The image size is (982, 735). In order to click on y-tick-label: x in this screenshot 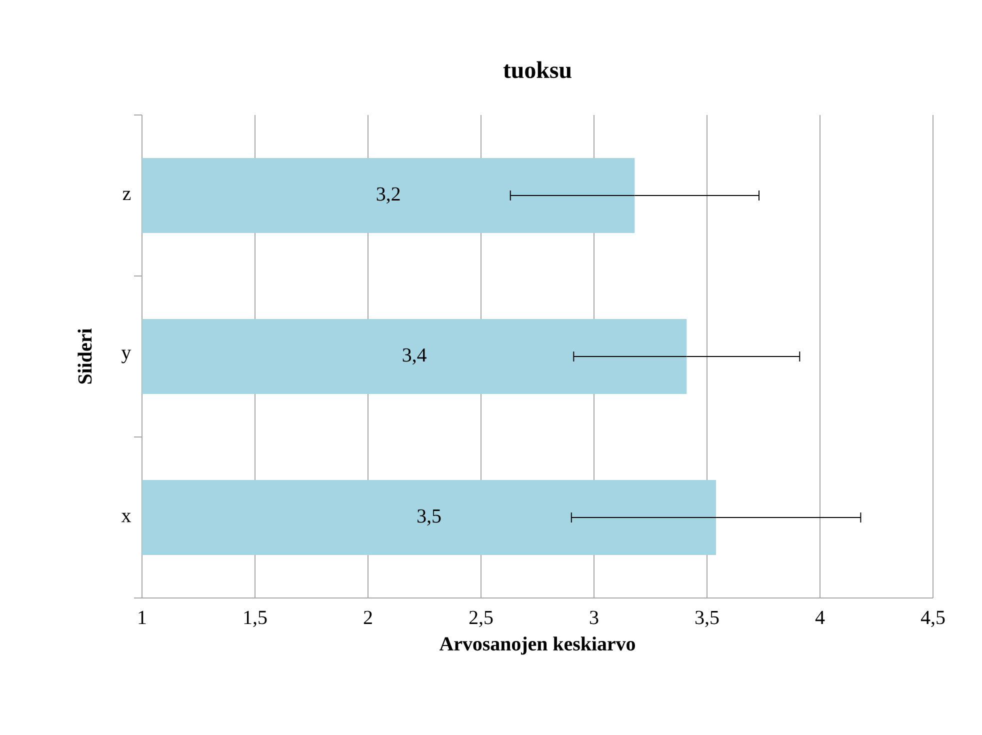, I will do `click(126, 517)`.